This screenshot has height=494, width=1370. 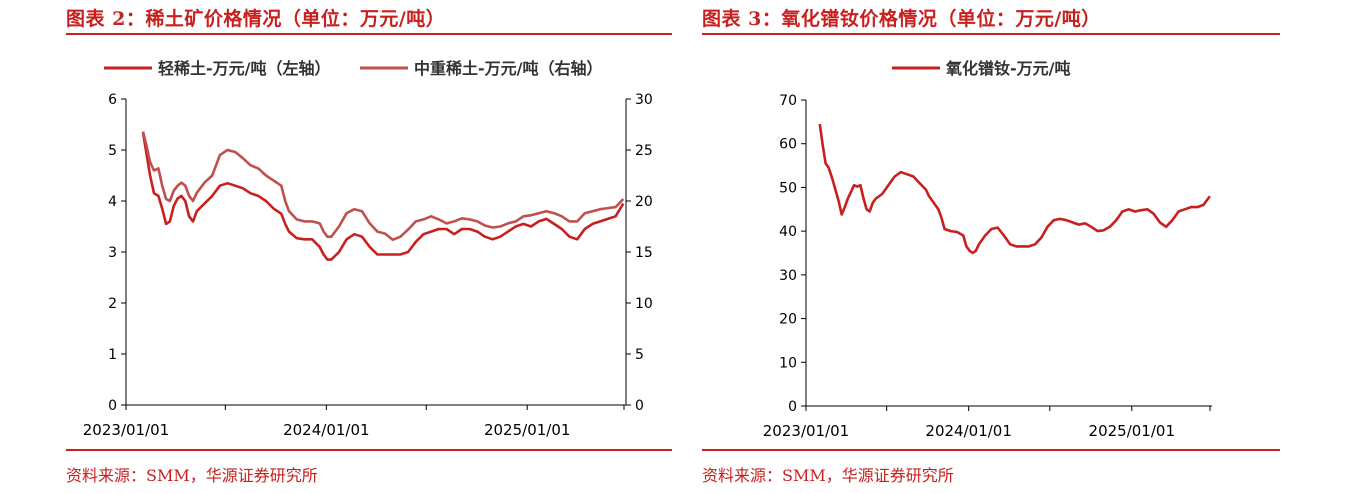 What do you see at coordinates (112, 253) in the screenshot?
I see `left-y-tick-label-left: 3` at bounding box center [112, 253].